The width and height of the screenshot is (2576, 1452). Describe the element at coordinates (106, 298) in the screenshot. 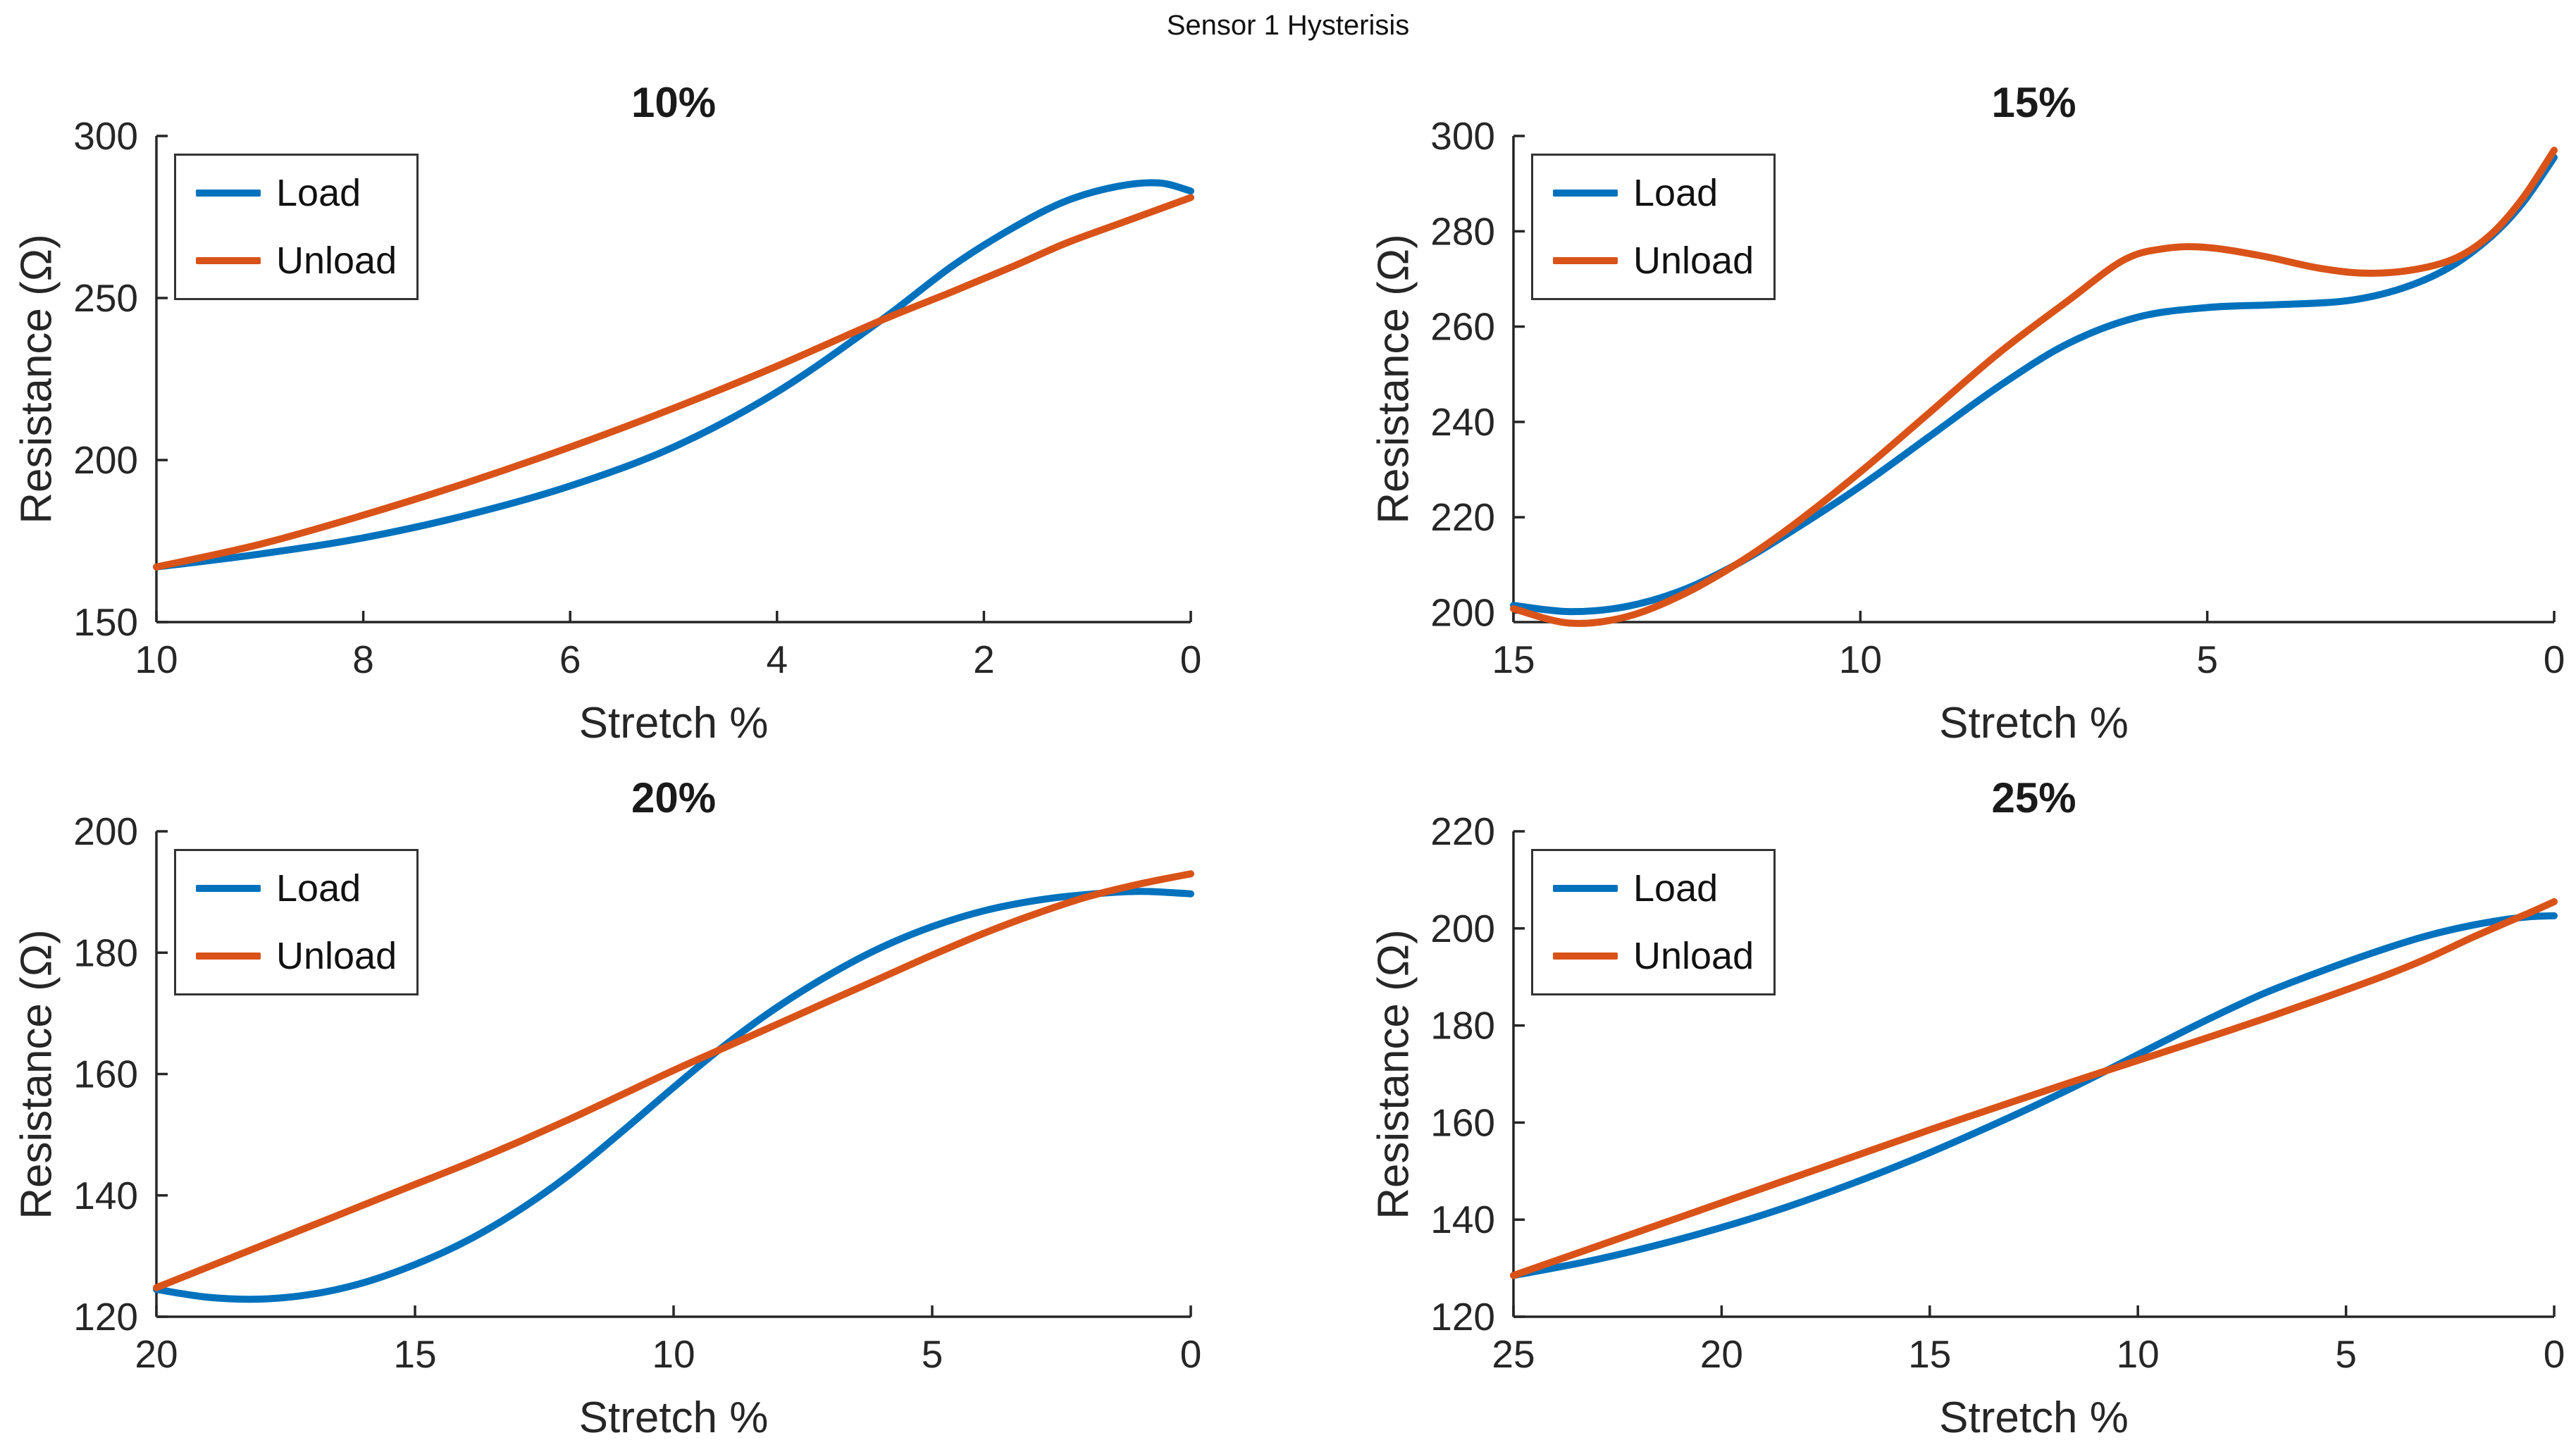

I see `y-tick-label: 250` at that location.